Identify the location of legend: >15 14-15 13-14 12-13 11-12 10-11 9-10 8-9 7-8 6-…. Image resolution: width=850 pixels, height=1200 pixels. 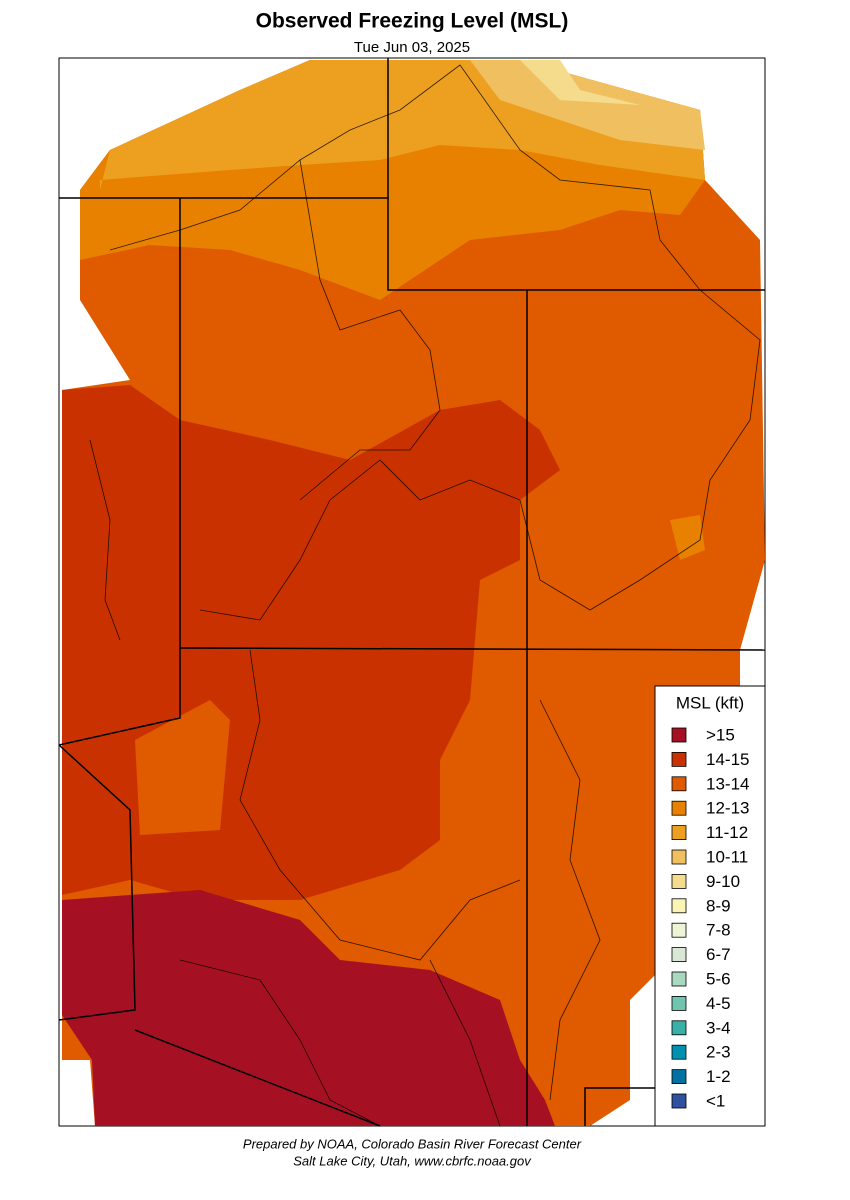
(710, 917).